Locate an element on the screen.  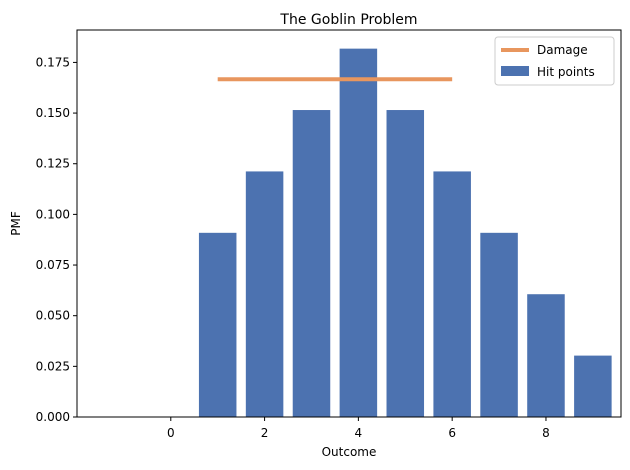
y-tick-label: 0.025 is located at coordinates (53, 366).